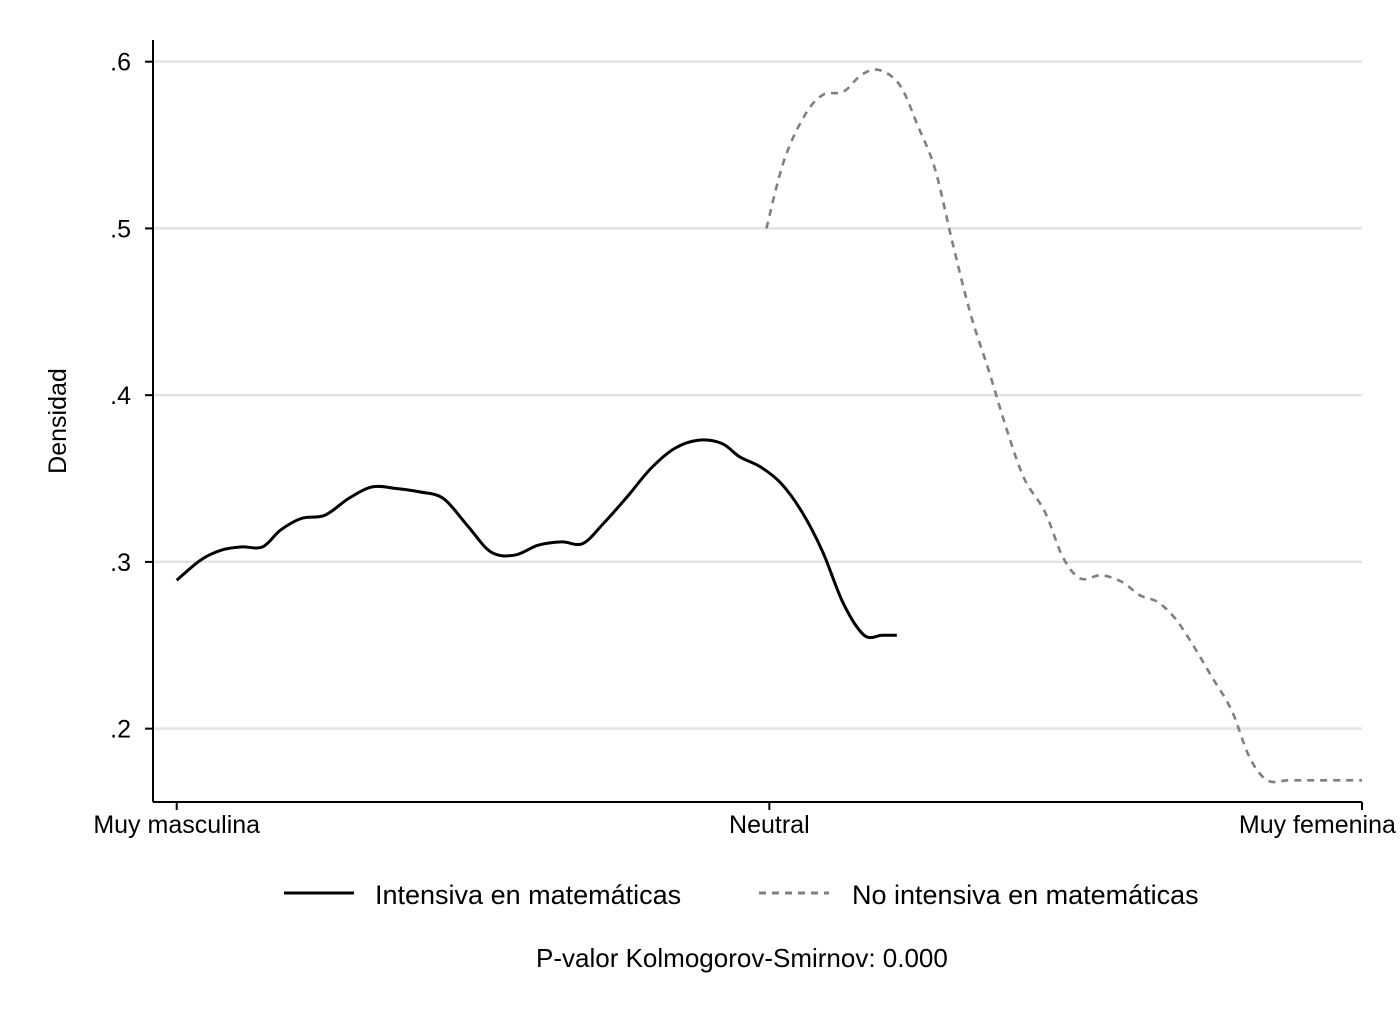 The image size is (1400, 1018). I want to click on y-tick-label: .4, so click(120, 396).